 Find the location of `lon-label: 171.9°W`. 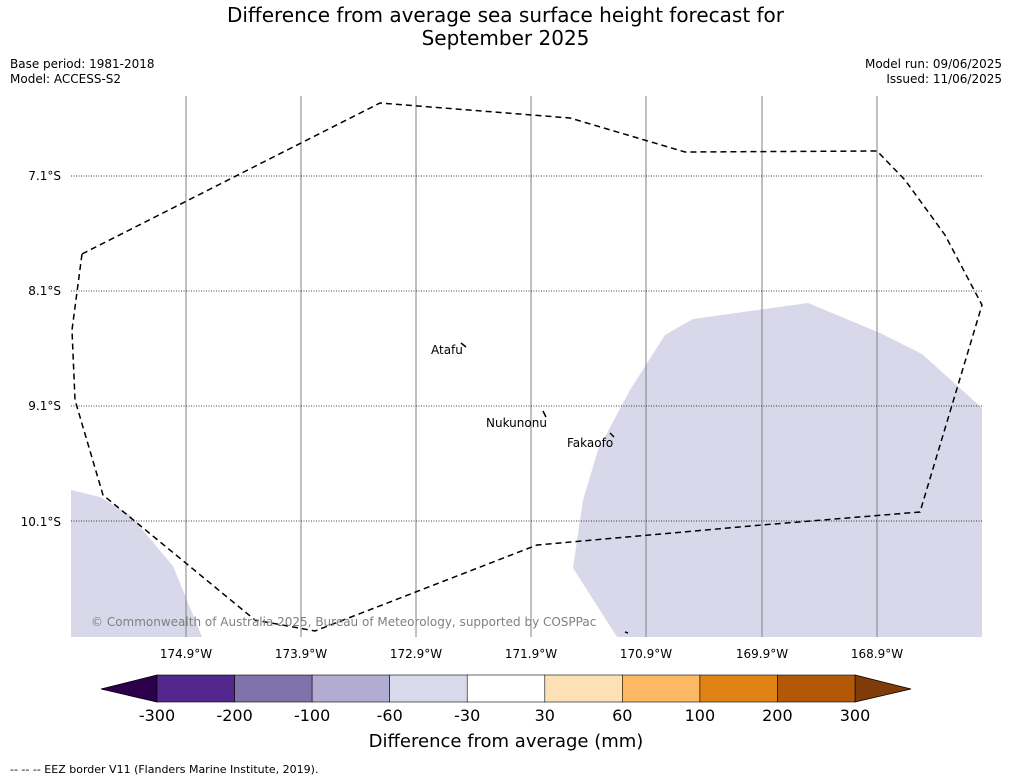

lon-label: 171.9°W is located at coordinates (531, 654).